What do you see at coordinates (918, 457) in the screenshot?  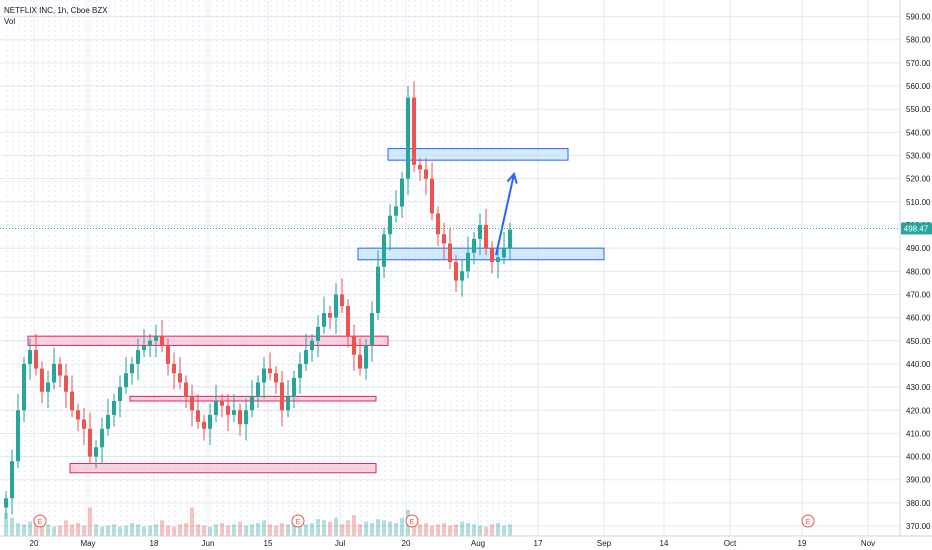 I see `price-tick-label: 400.00` at bounding box center [918, 457].